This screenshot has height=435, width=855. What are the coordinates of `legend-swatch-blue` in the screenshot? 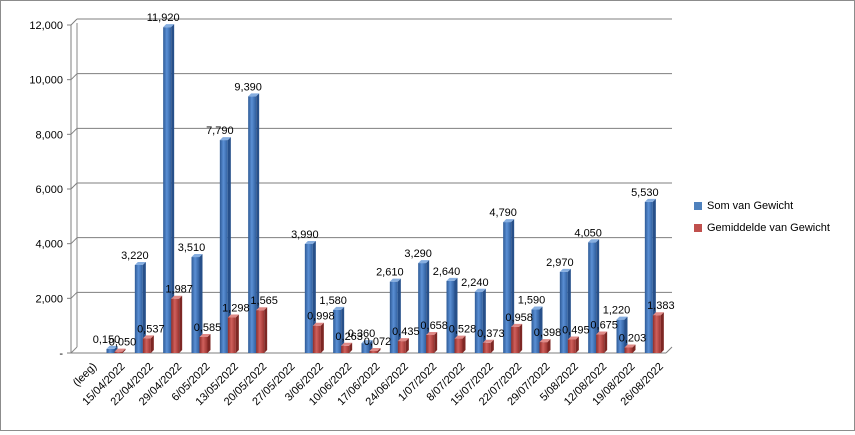 It's located at (698, 206).